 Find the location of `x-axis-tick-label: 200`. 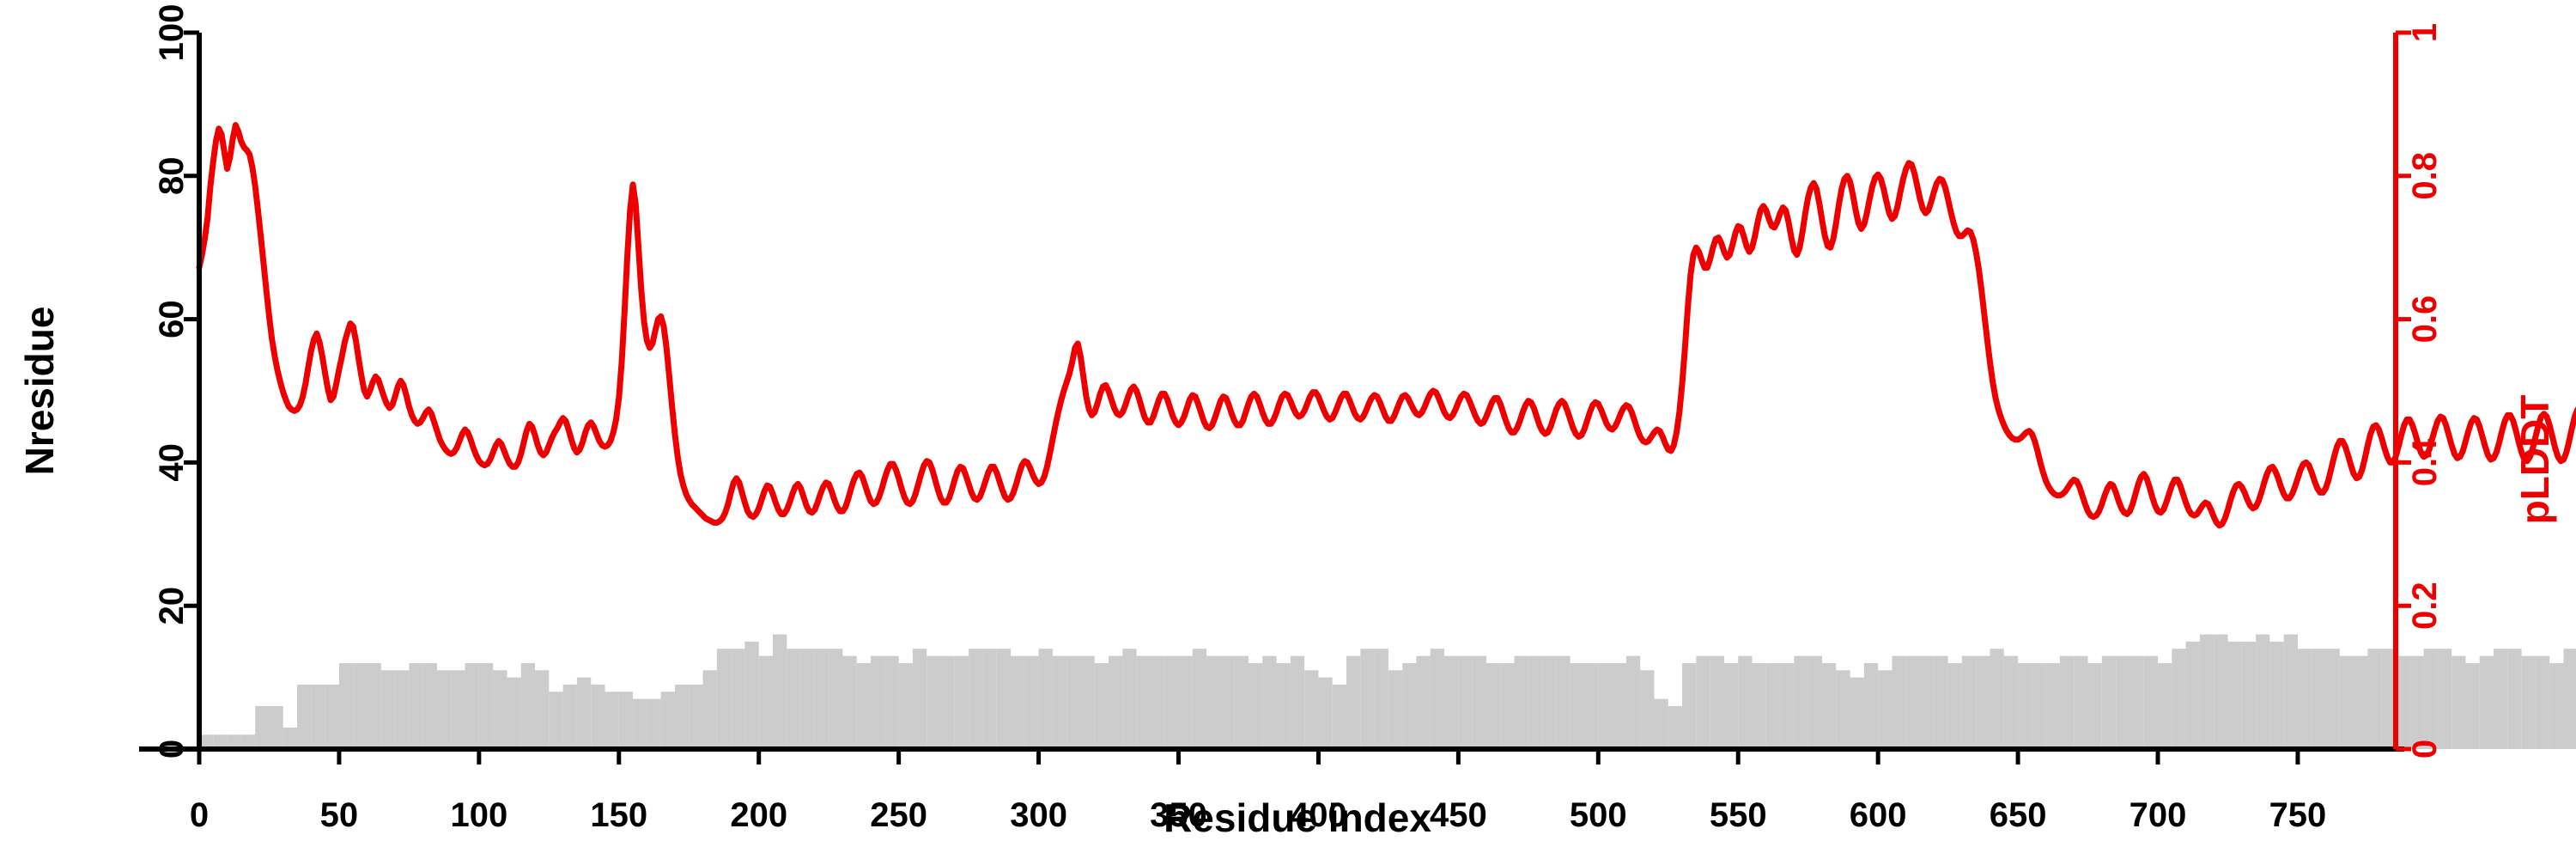

x-axis-tick-label: 200 is located at coordinates (759, 815).